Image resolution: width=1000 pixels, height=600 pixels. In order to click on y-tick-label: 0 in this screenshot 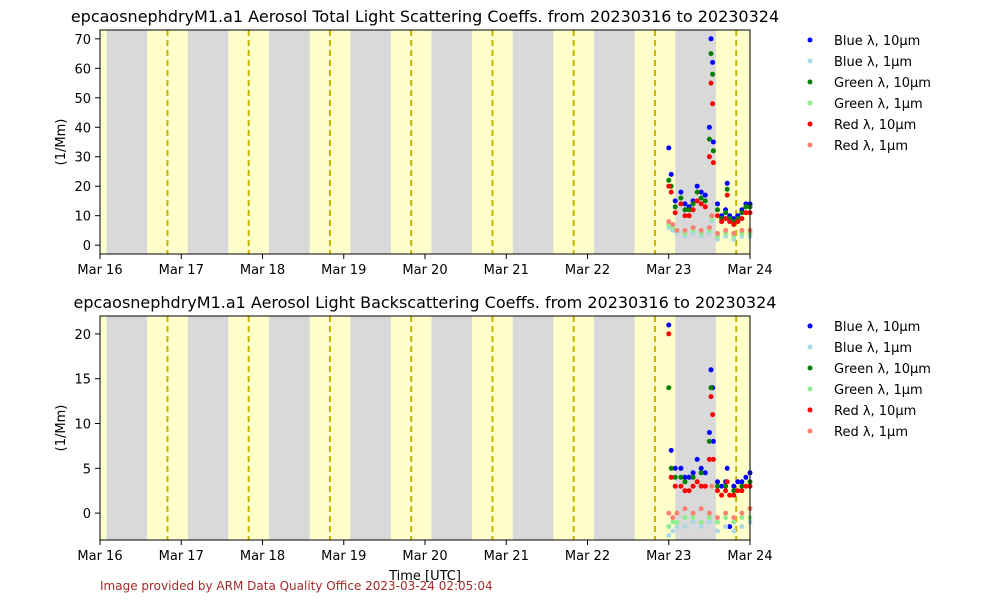, I will do `click(87, 514)`.